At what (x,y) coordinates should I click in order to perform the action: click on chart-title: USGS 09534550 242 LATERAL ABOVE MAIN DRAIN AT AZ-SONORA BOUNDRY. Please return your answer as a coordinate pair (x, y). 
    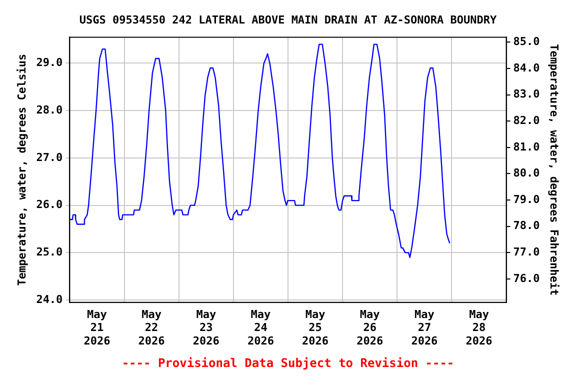
    Looking at the image, I should click on (288, 19).